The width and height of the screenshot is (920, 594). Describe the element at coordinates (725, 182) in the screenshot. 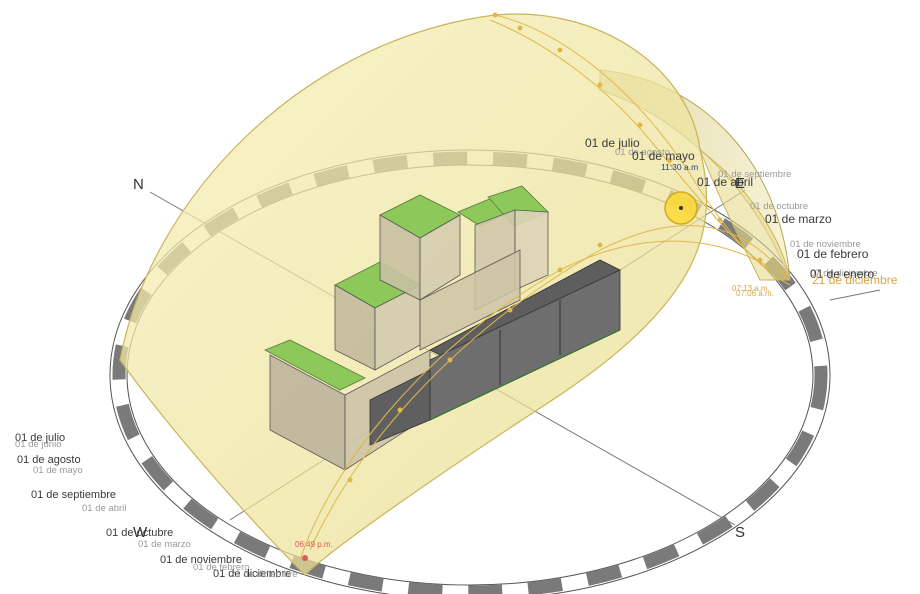

I see `east-date-apr: 01 de abril` at that location.